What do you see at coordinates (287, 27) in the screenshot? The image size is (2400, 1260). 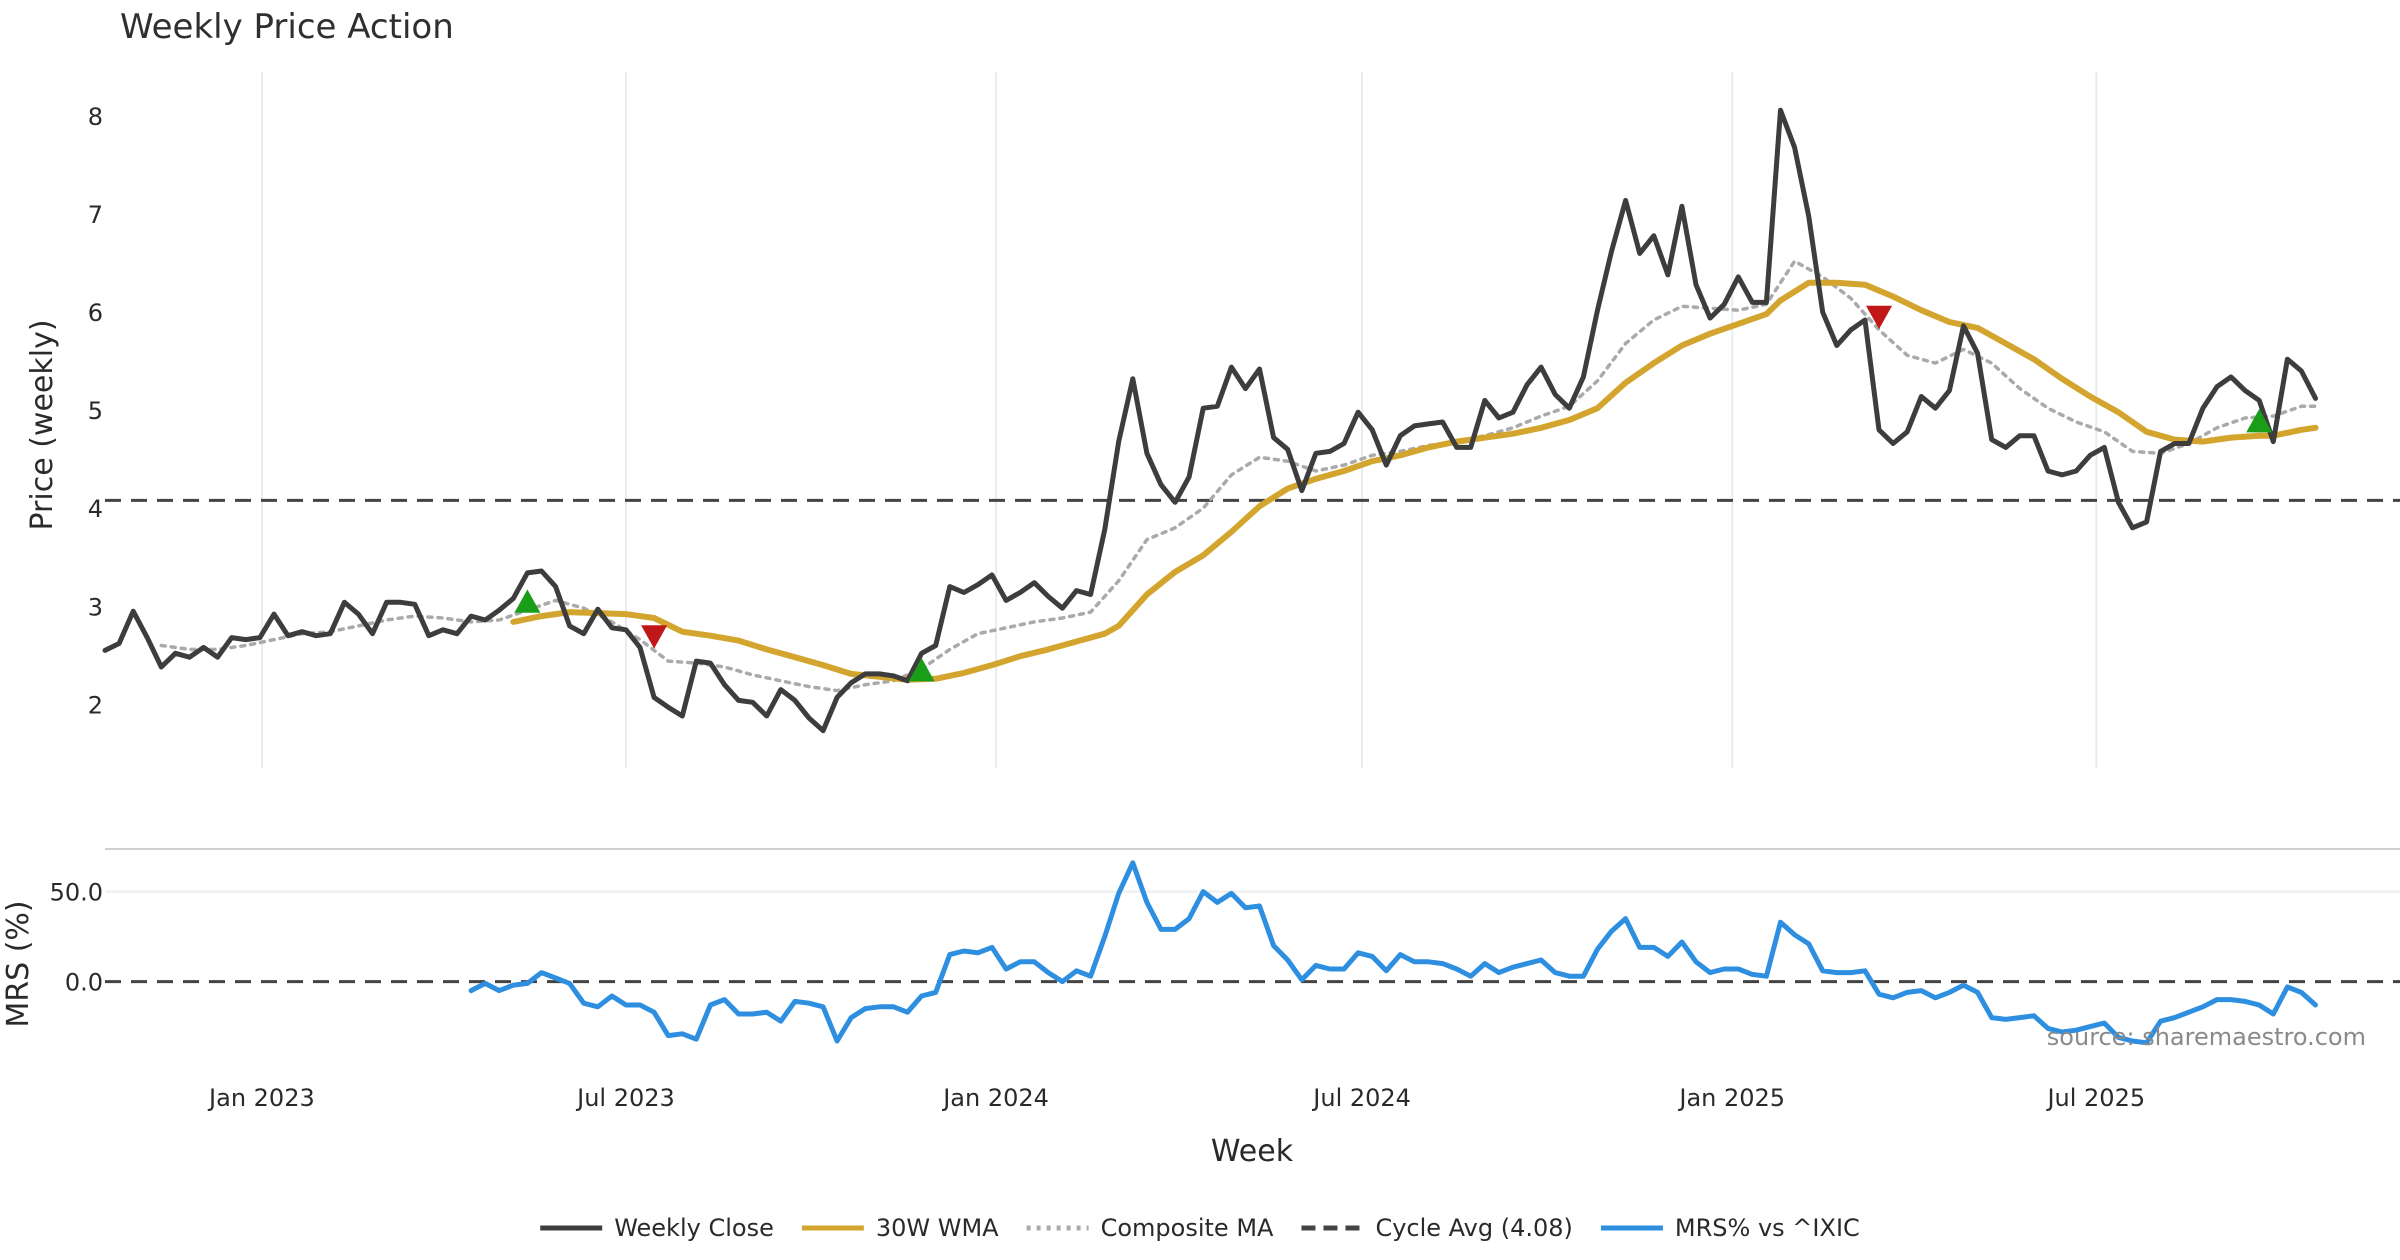 I see `chart-title: Weekly Price Action` at bounding box center [287, 27].